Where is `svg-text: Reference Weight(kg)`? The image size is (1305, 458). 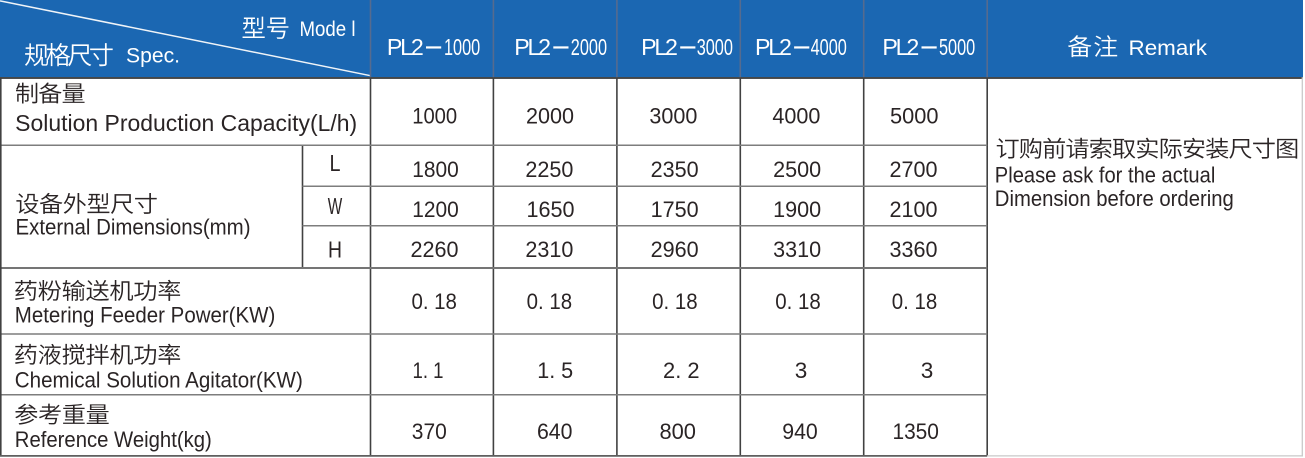
svg-text: Reference Weight(kg) is located at coordinates (113, 439).